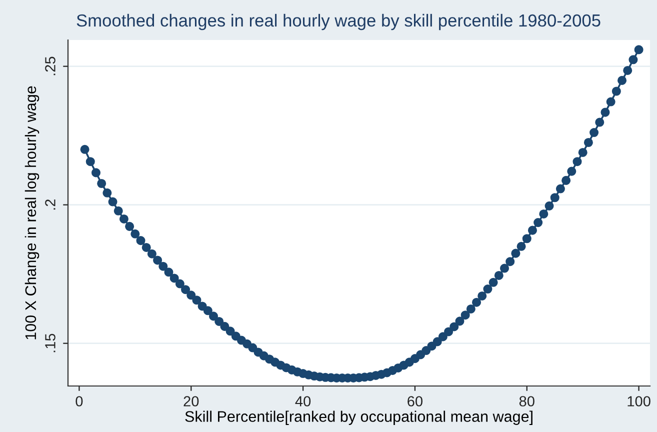 This screenshot has height=432, width=657. What do you see at coordinates (191, 401) in the screenshot?
I see `x-tick-label: 20` at bounding box center [191, 401].